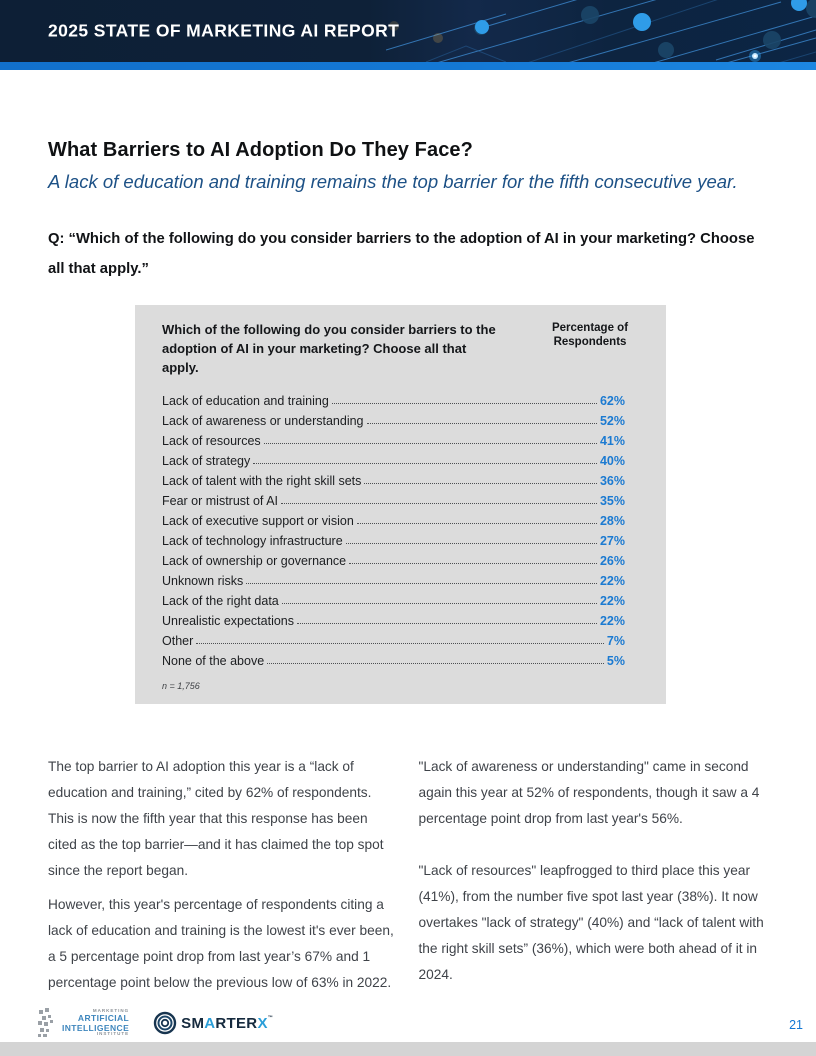 This screenshot has height=1056, width=816. What do you see at coordinates (393, 640) in the screenshot?
I see `table-row: Other 7%` at bounding box center [393, 640].